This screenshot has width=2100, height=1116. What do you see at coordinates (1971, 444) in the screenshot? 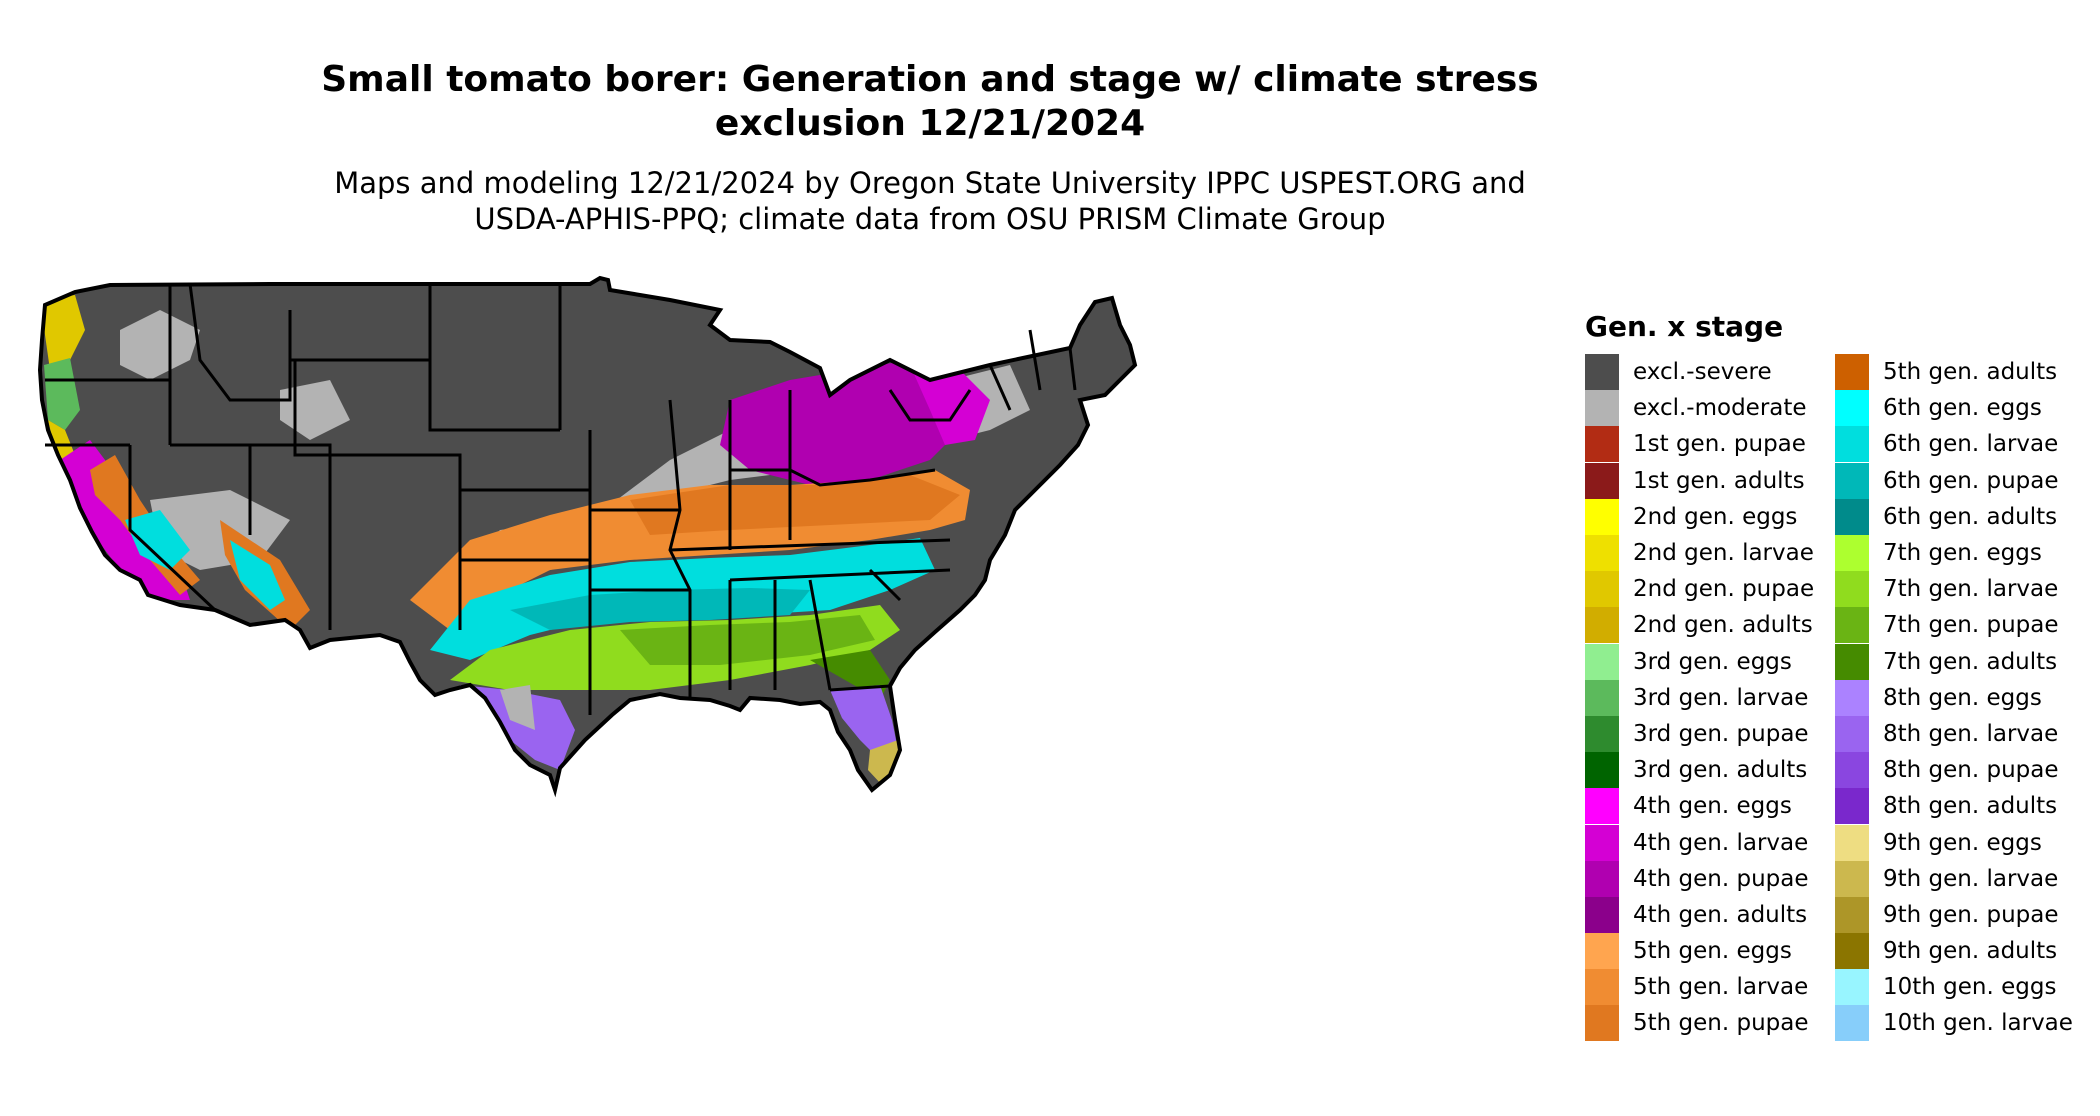
I see `legend-label: 6th gen. larvae` at bounding box center [1971, 444].